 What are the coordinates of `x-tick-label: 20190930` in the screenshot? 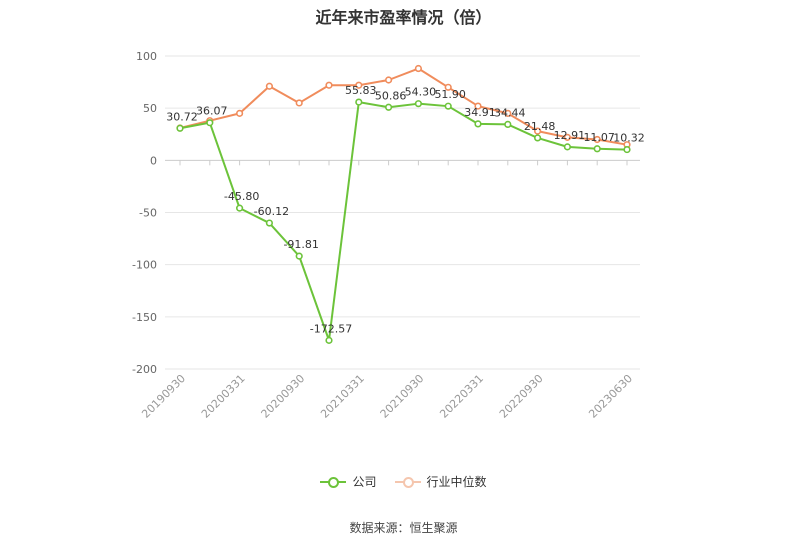 It's located at (163, 396).